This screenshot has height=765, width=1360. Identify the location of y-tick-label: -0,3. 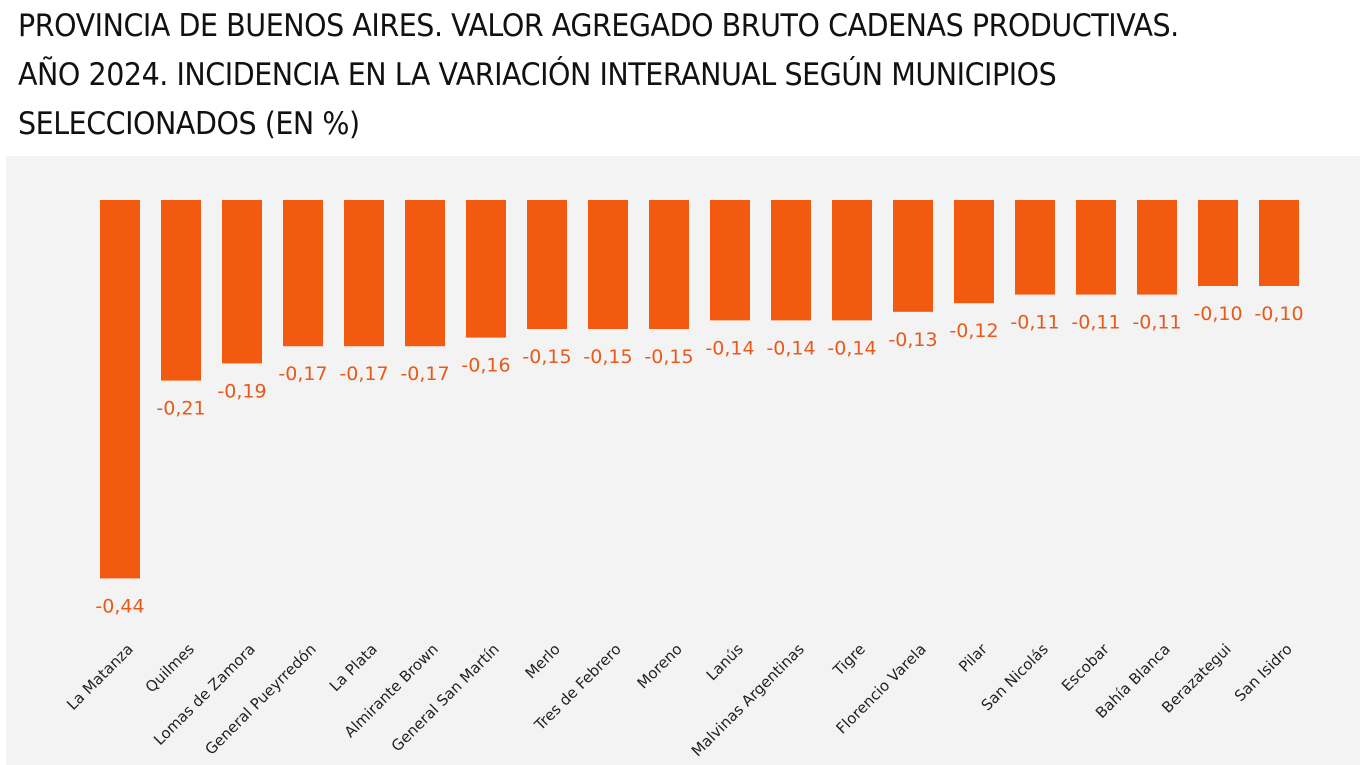
(41, 459).